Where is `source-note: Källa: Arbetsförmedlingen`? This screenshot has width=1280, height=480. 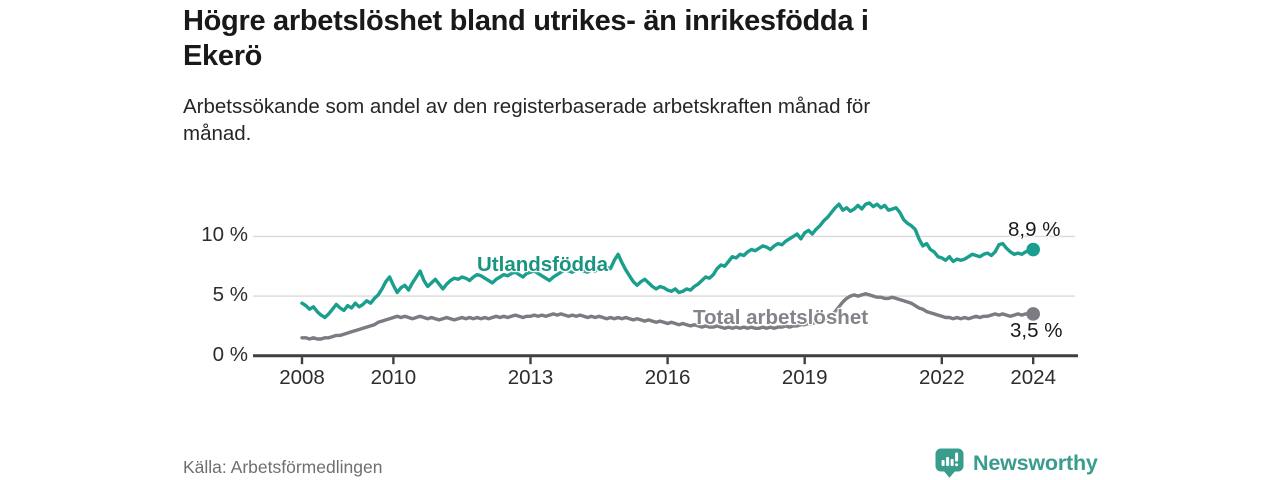 source-note: Källa: Arbetsförmedlingen is located at coordinates (283, 467).